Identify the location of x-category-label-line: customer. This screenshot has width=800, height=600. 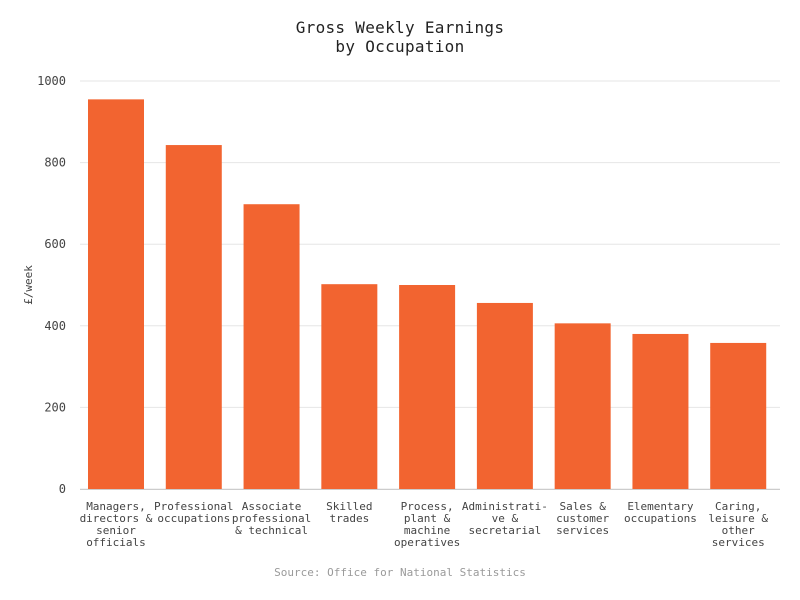
(582, 518).